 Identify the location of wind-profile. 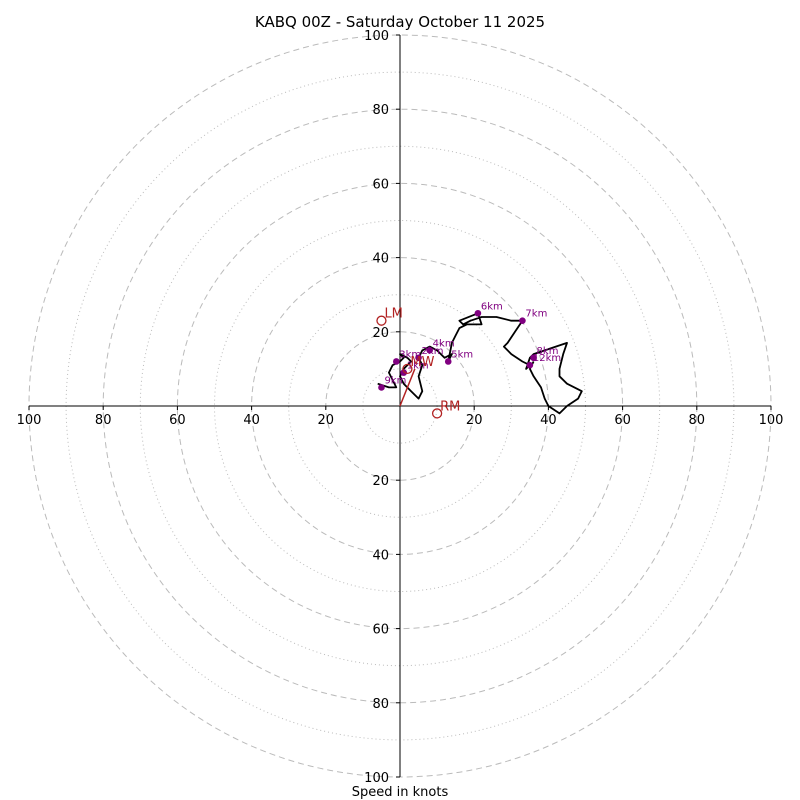
(480, 363).